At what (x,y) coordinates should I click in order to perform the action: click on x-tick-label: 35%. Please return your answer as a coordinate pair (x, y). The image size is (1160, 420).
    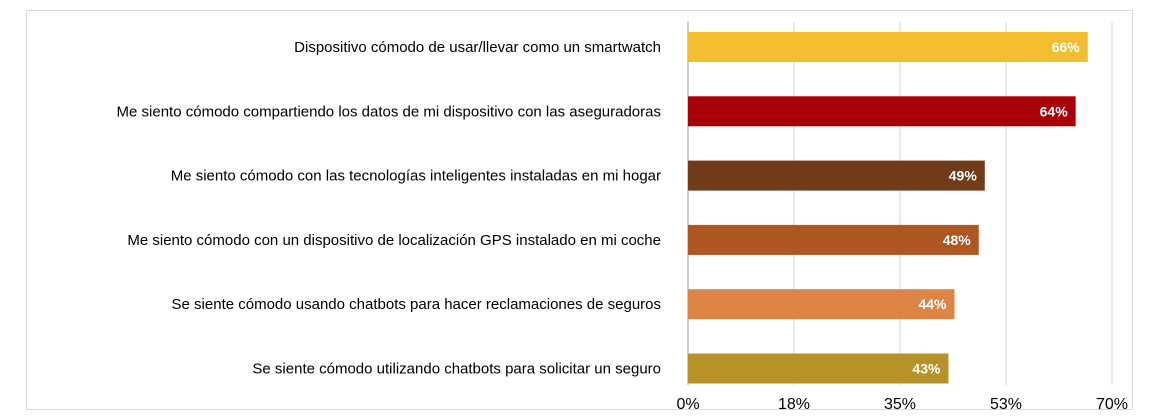
    Looking at the image, I should click on (900, 404).